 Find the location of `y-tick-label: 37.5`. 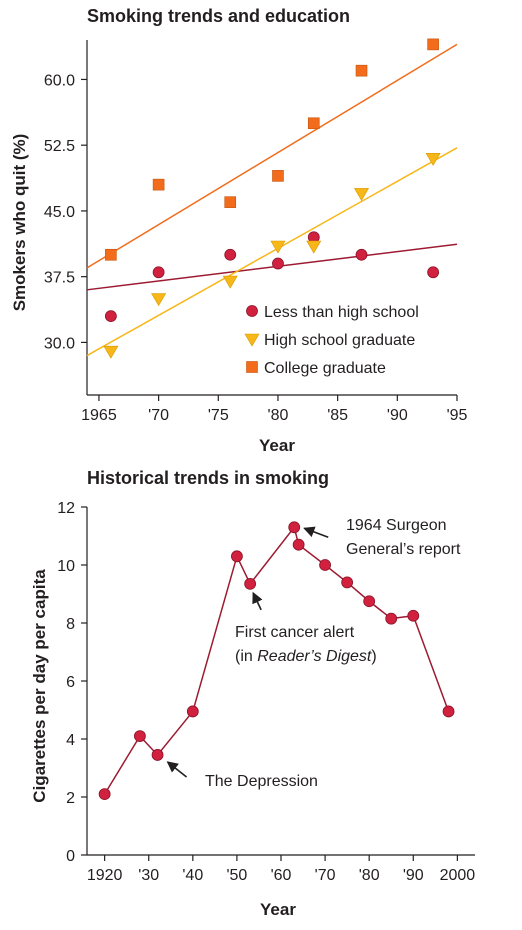

y-tick-label: 37.5 is located at coordinates (59, 278).